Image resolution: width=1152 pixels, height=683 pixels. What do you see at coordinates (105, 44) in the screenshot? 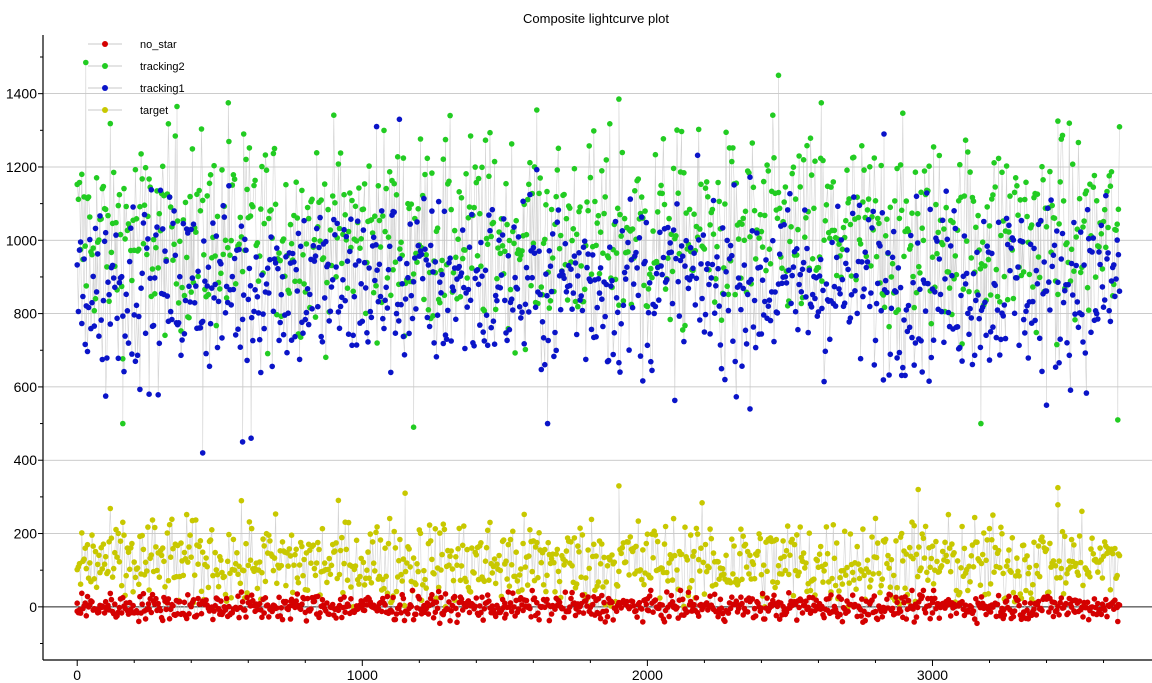
I see `legend-marker-no_star` at bounding box center [105, 44].